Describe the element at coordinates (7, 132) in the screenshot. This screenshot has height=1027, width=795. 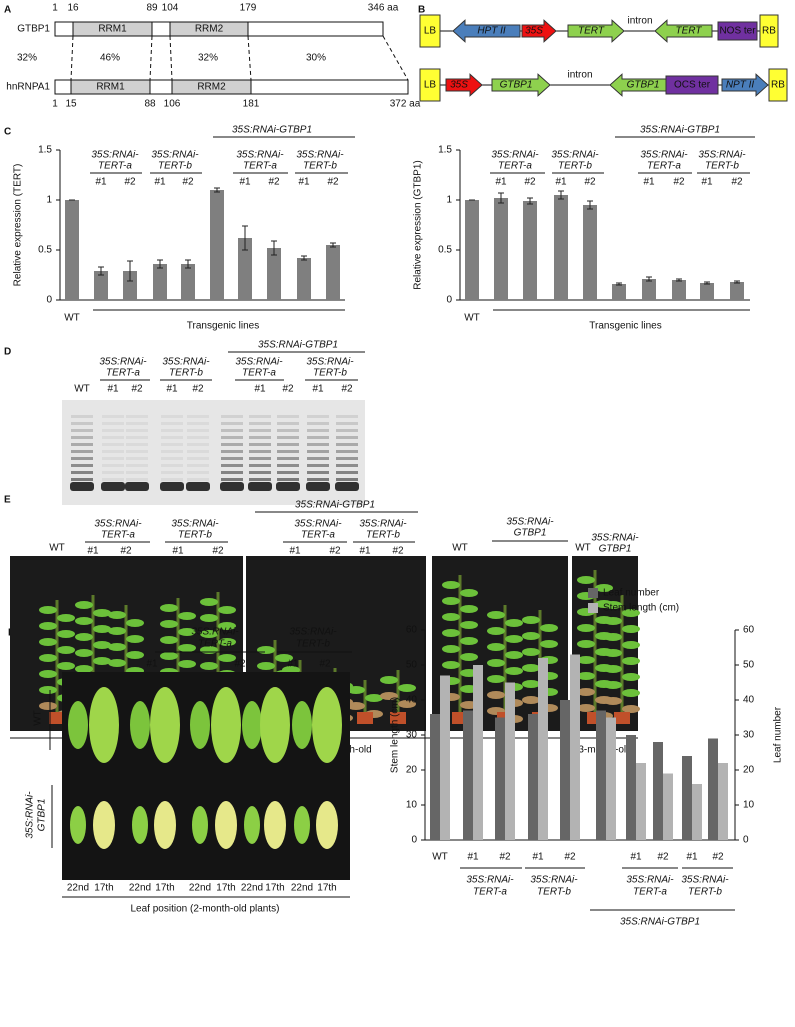
I see `panel-label: C` at that location.